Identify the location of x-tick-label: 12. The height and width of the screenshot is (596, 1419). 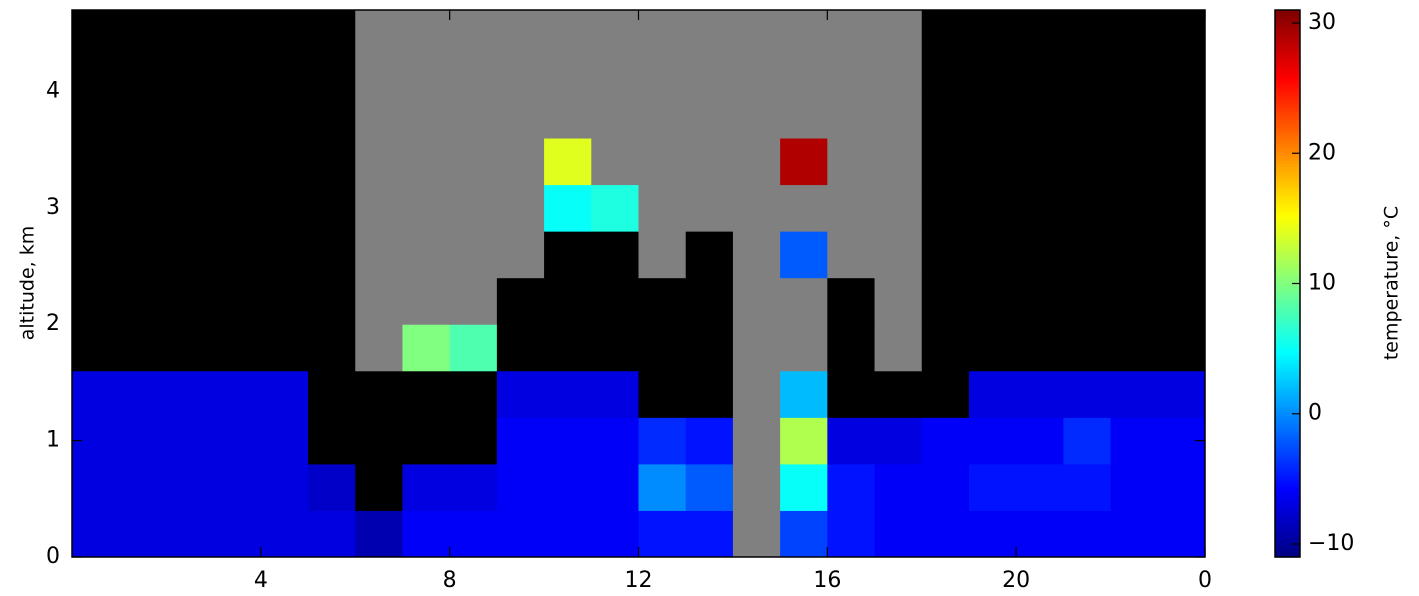
(639, 580).